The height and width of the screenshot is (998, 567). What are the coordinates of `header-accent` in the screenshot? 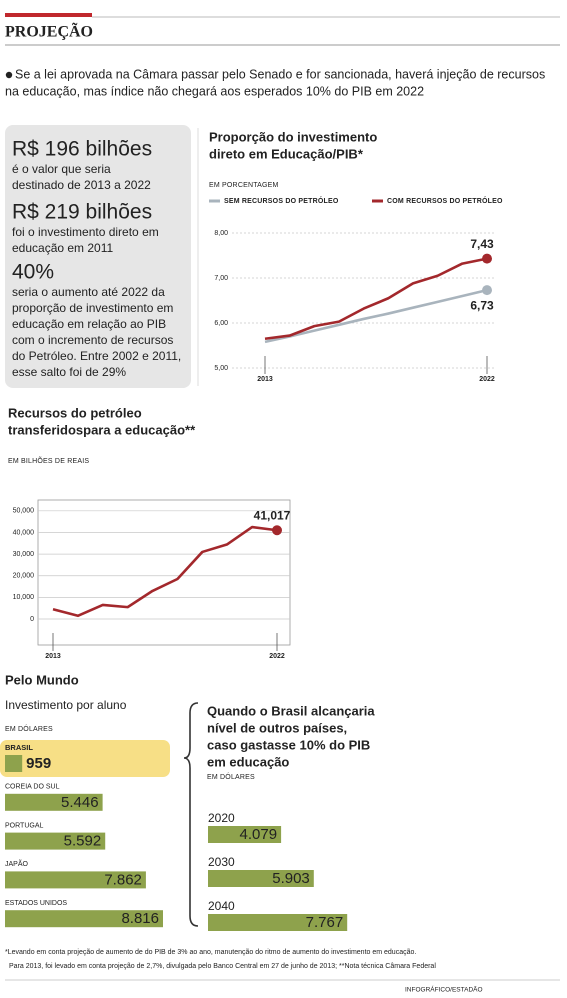 It's located at (48, 15).